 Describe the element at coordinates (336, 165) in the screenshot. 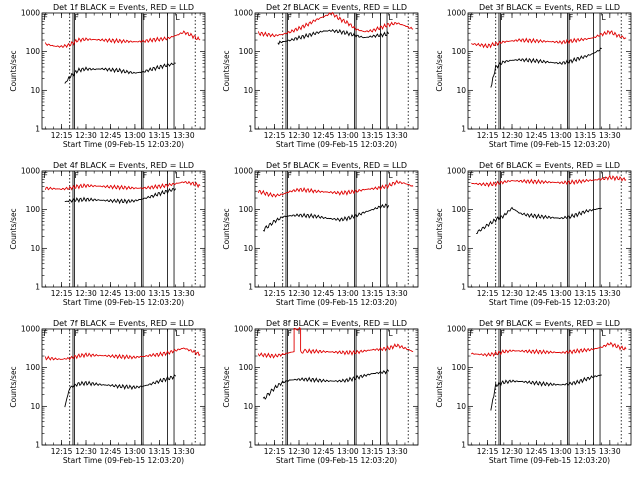

I see `panel-title: Det 5f BLACK = Events, RED = LLD` at that location.